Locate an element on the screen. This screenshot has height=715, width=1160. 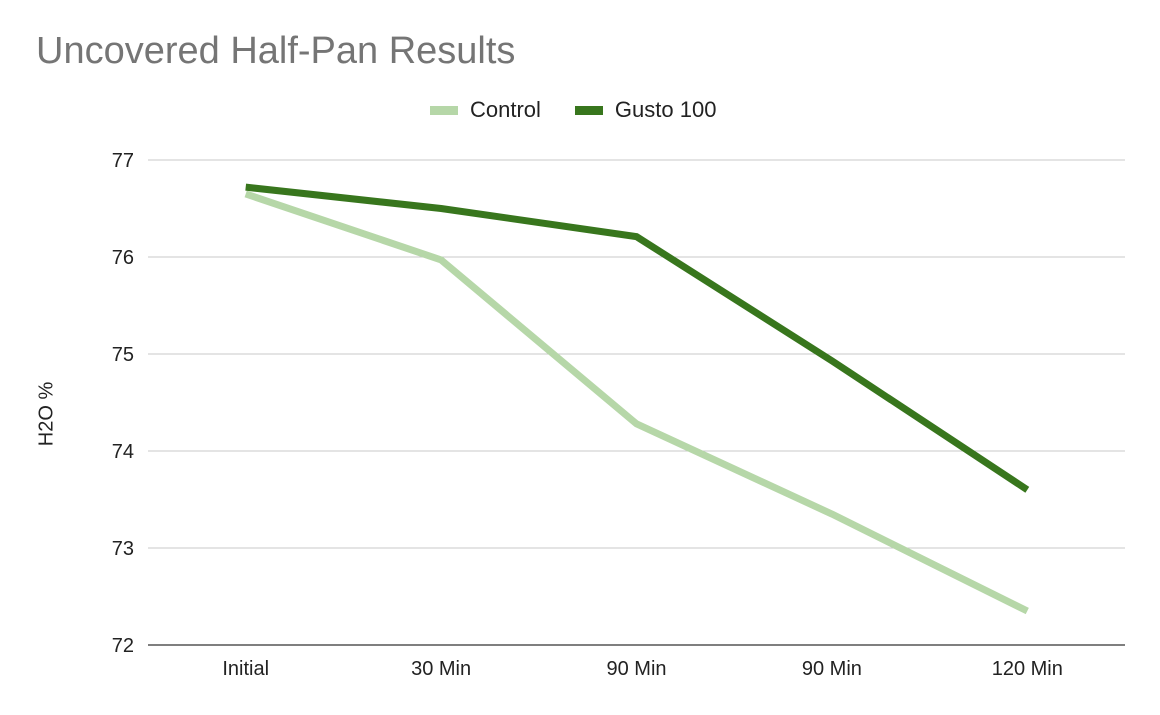
y-tick-label-77: 77 is located at coordinates (123, 161).